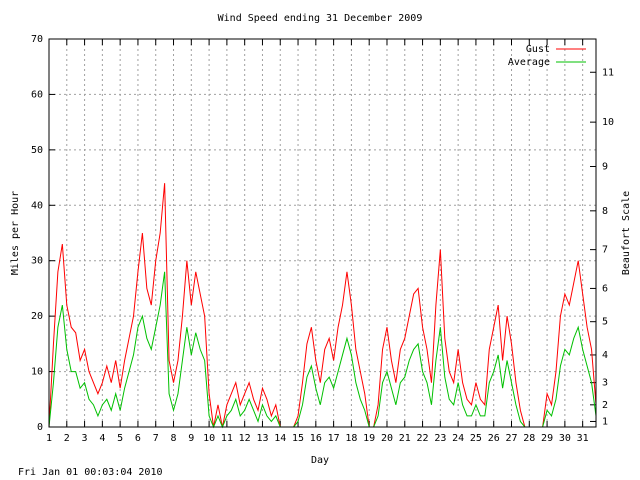  Describe the element at coordinates (494, 438) in the screenshot. I see `x-tick-label: 26` at that location.